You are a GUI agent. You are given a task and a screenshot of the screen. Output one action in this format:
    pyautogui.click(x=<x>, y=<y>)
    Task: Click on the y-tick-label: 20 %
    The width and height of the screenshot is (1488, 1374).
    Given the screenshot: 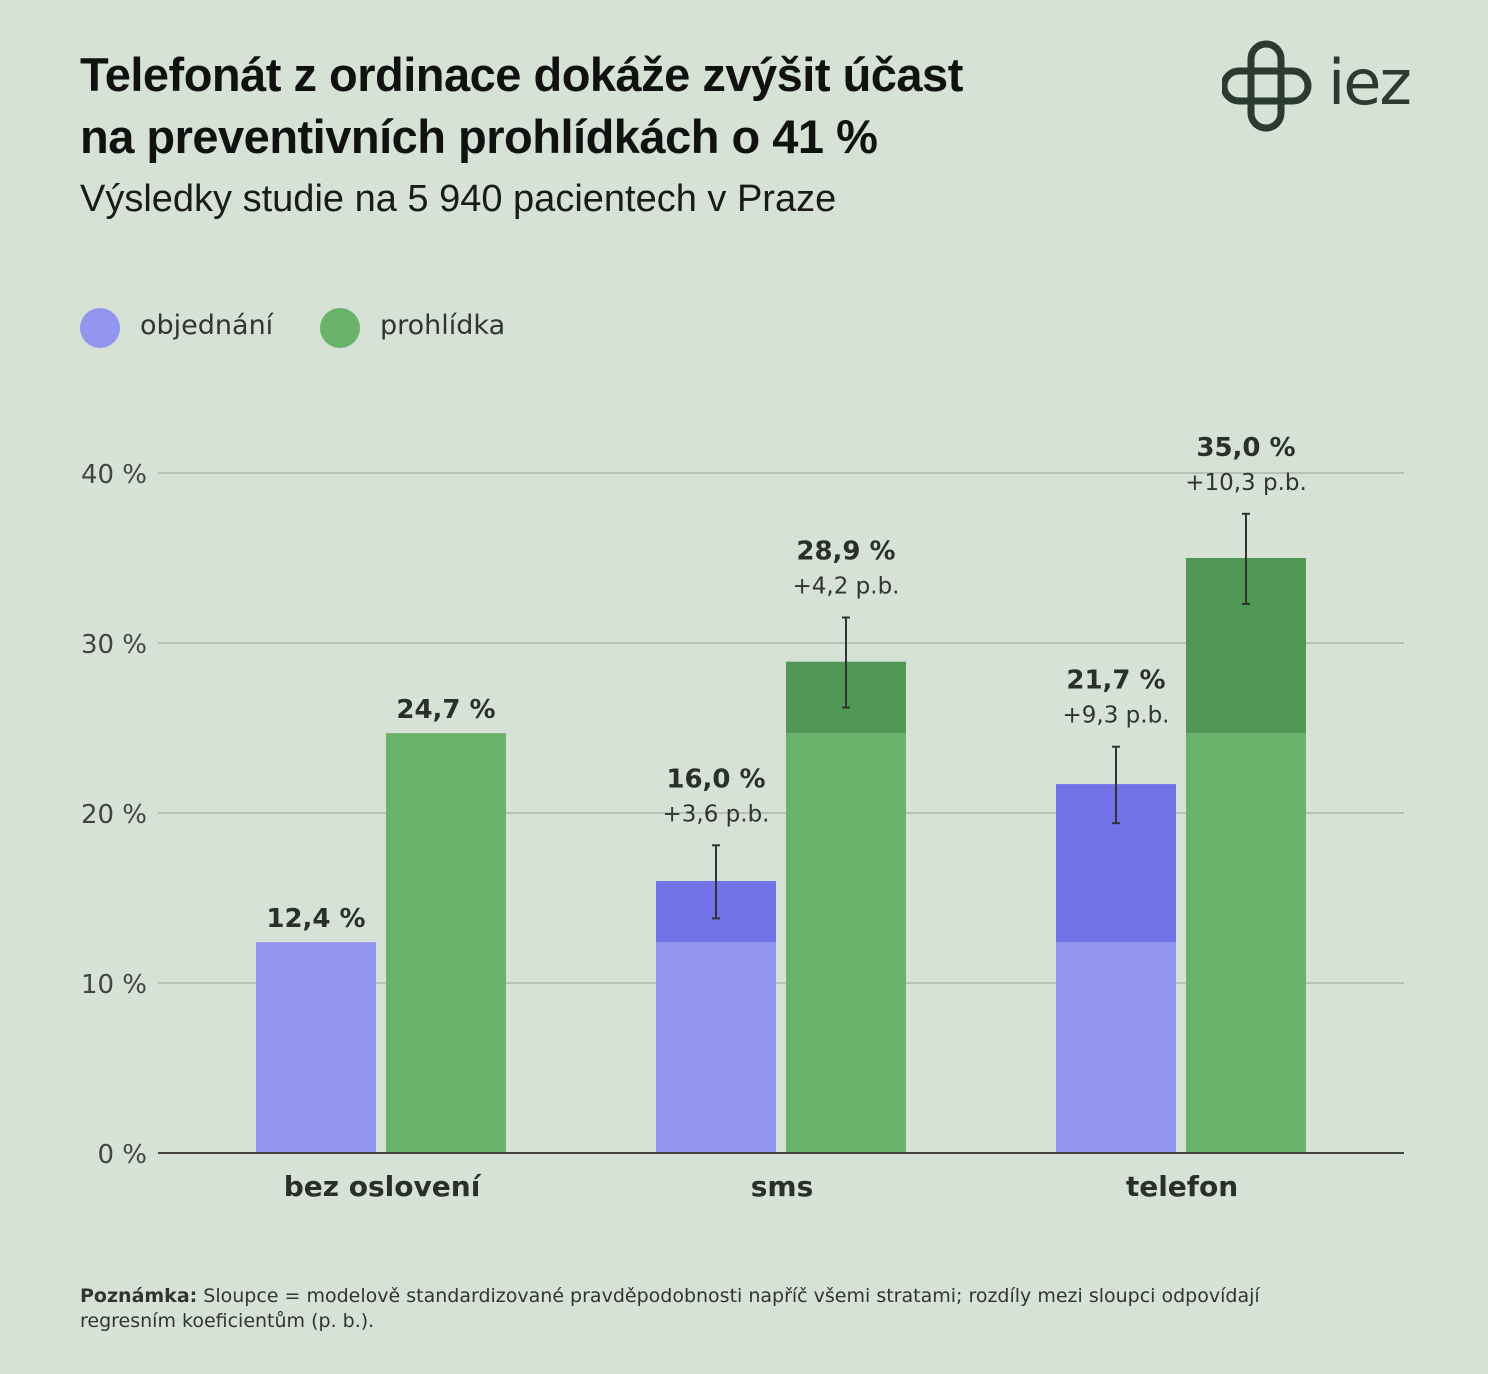 What is the action you would take?
    pyautogui.click(x=114, y=815)
    